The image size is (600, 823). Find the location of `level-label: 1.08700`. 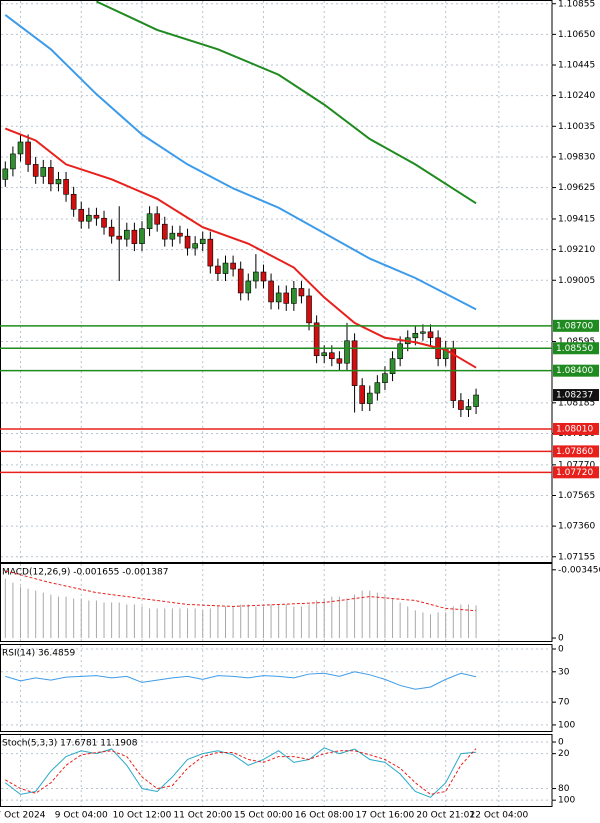

level-label: 1.08700 is located at coordinates (574, 326).